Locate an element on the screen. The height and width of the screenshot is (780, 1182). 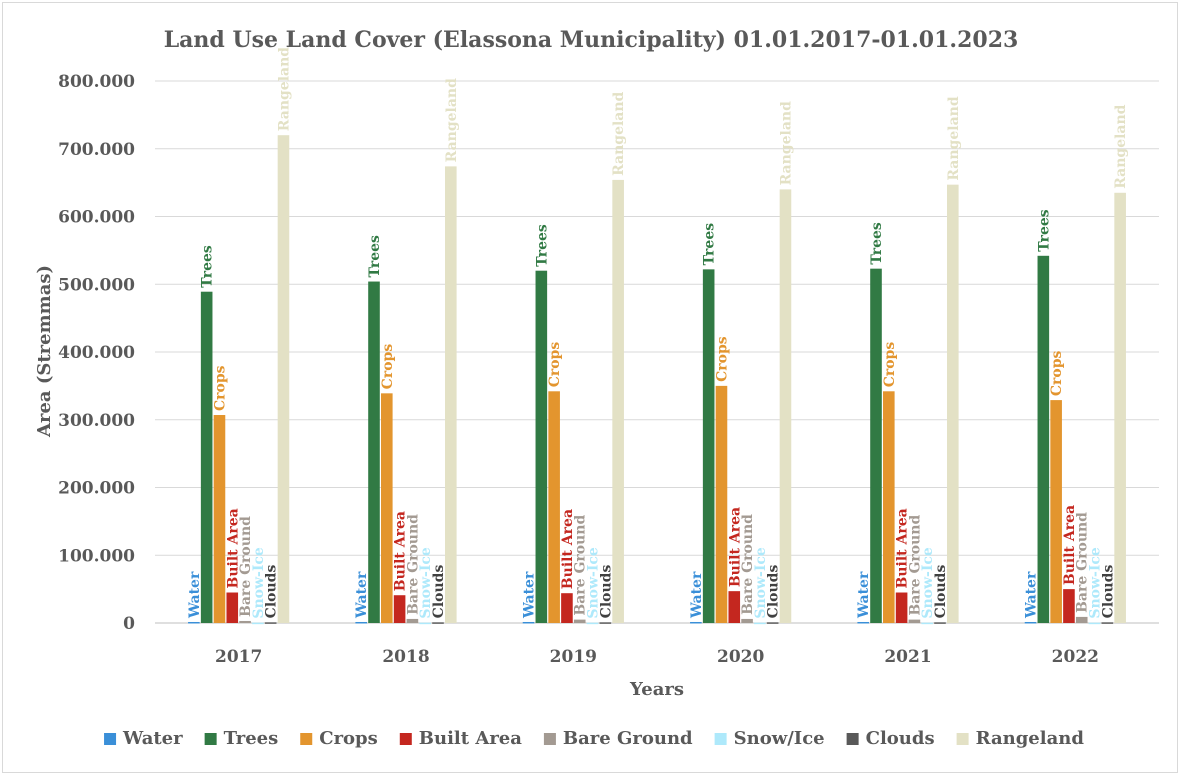
bar-snow-ice-2017 is located at coordinates (258, 623).